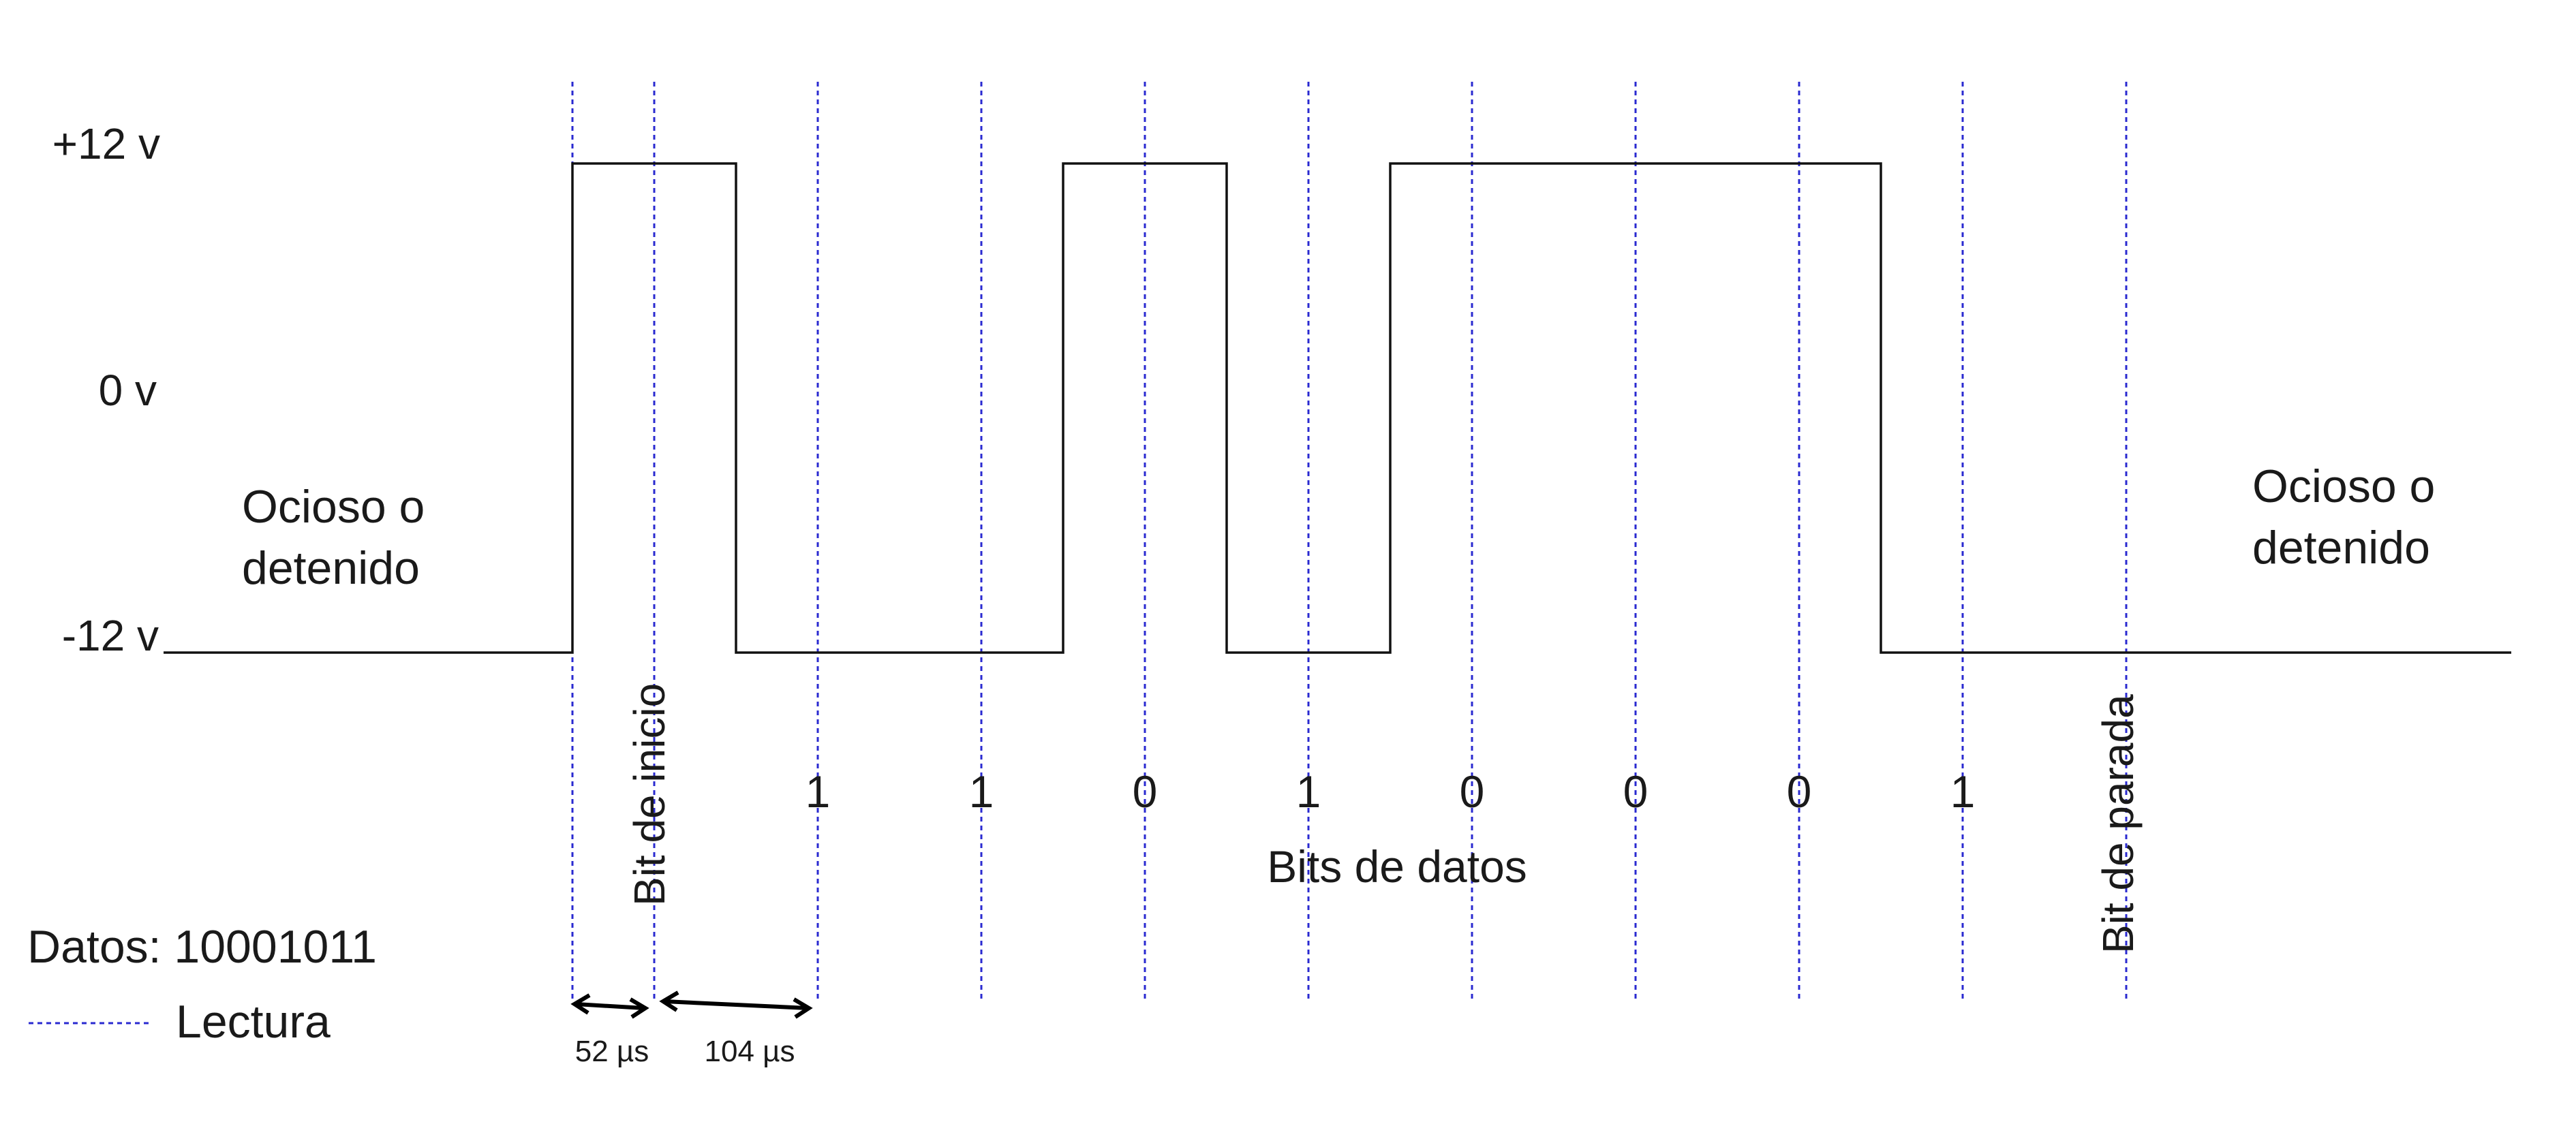 The height and width of the screenshot is (1126, 2576). I want to click on read-legend-label: Lectura, so click(253, 1022).